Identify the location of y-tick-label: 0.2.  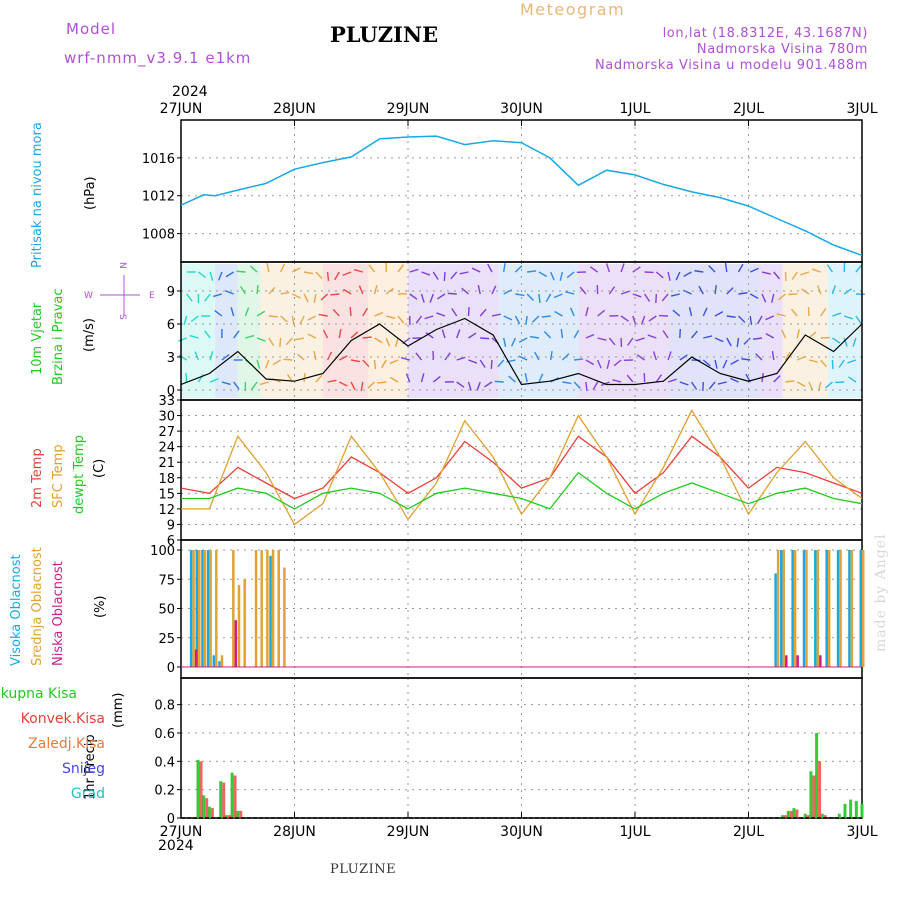
(164, 791).